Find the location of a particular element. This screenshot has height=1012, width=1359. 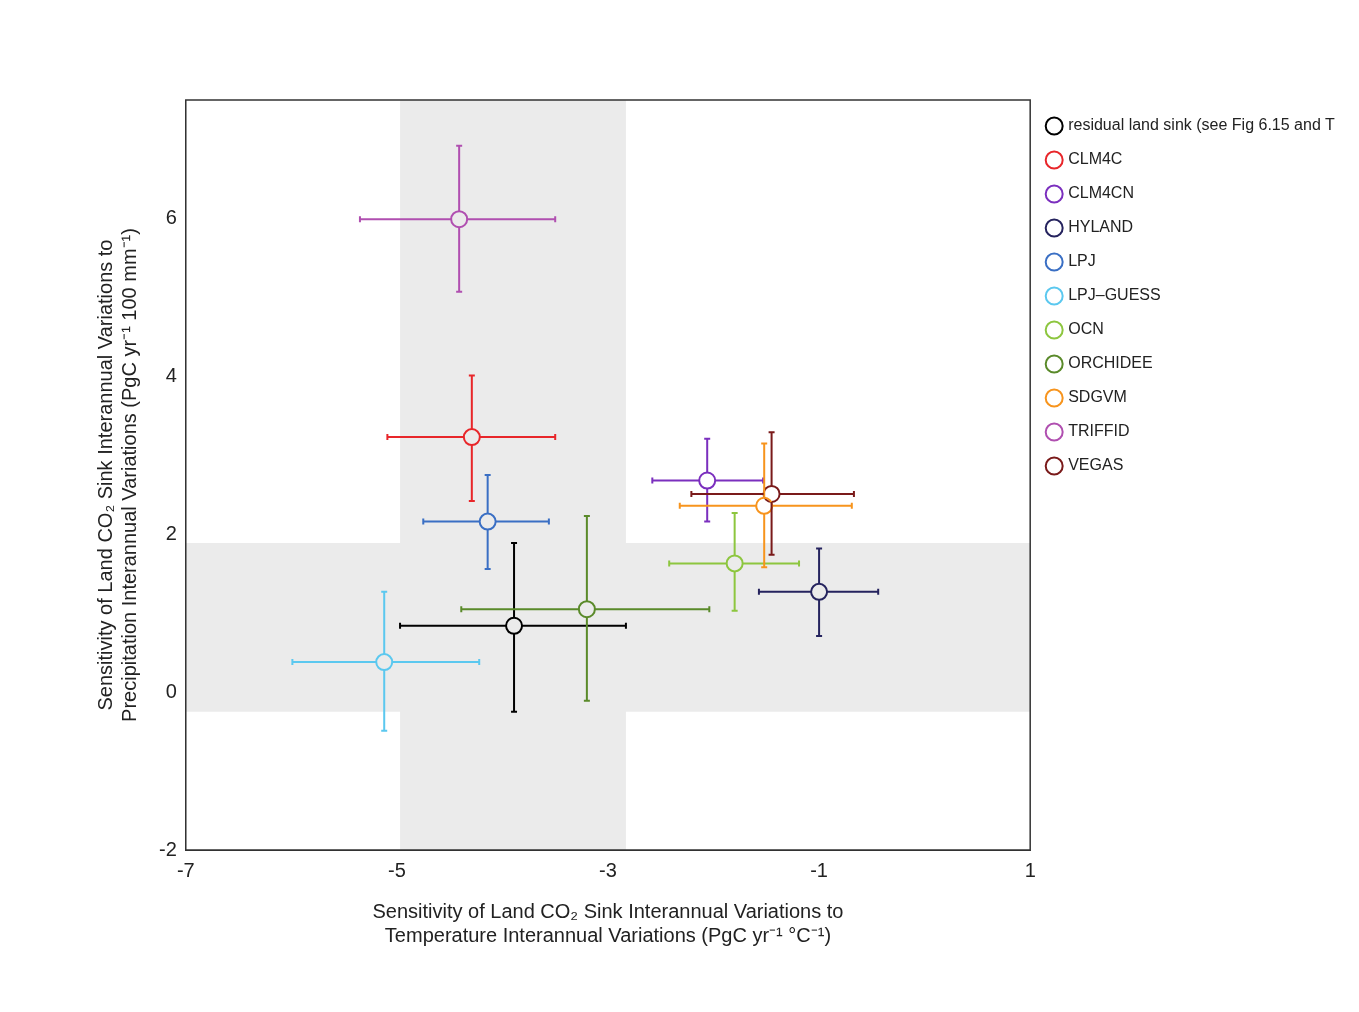

legend-label: SDGVM is located at coordinates (1097, 397).